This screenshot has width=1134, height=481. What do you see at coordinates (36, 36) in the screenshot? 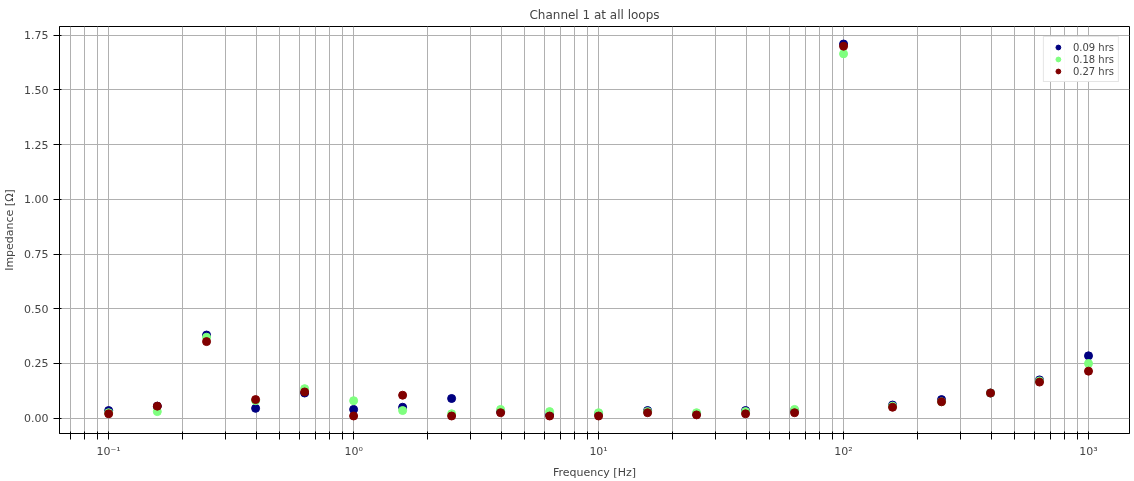
I see `y-tick-label: 1.75` at bounding box center [36, 36].